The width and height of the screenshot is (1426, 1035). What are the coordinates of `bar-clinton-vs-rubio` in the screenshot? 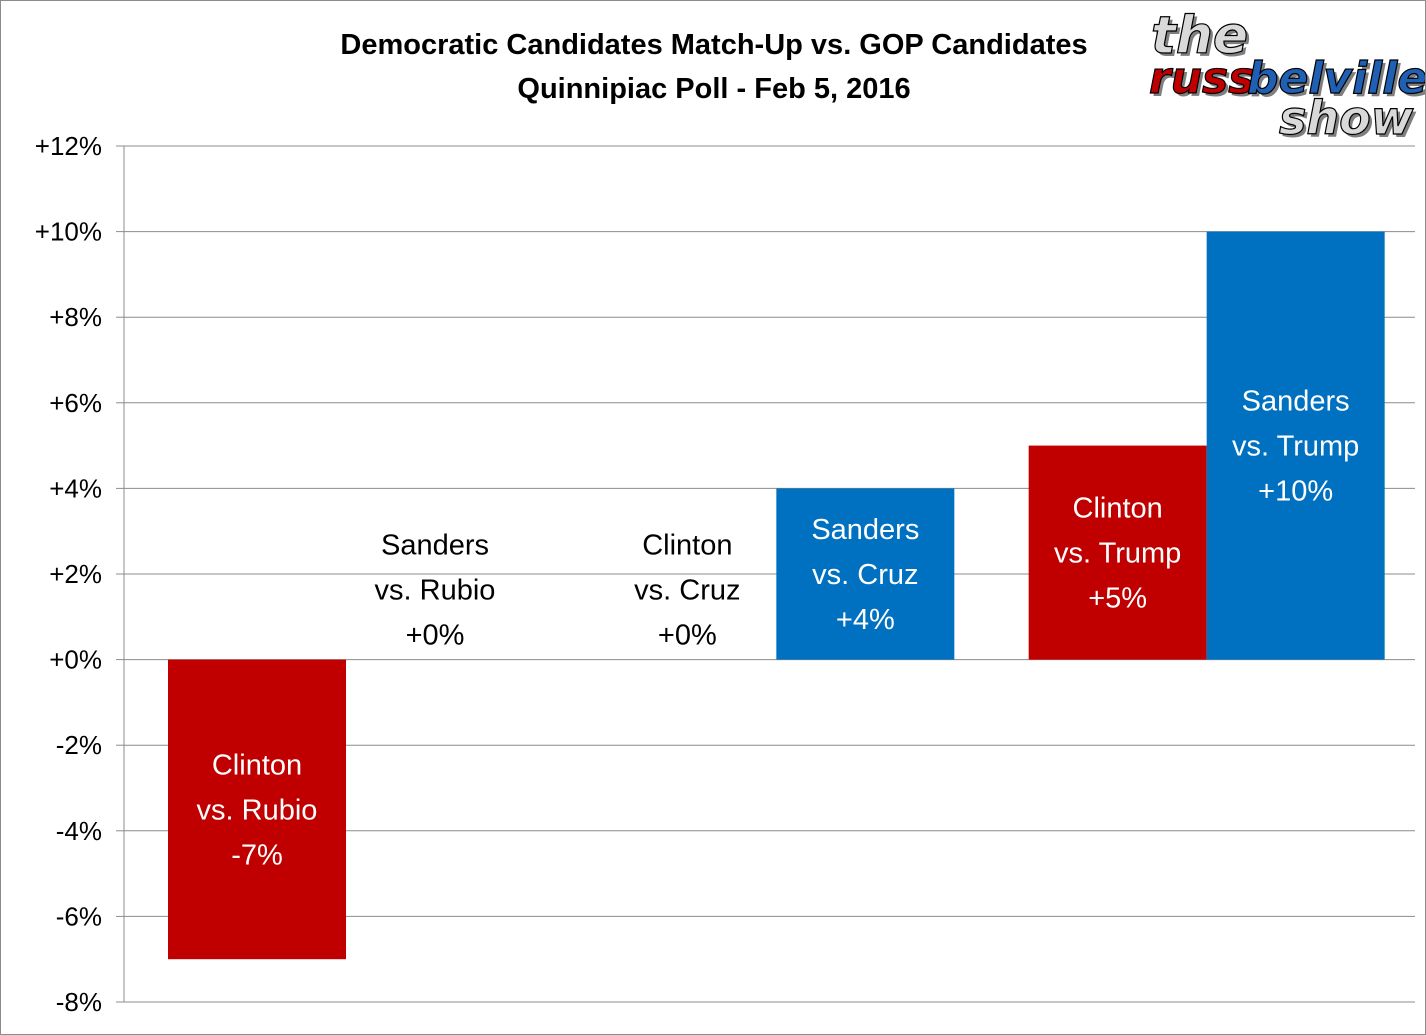 It's located at (257, 809).